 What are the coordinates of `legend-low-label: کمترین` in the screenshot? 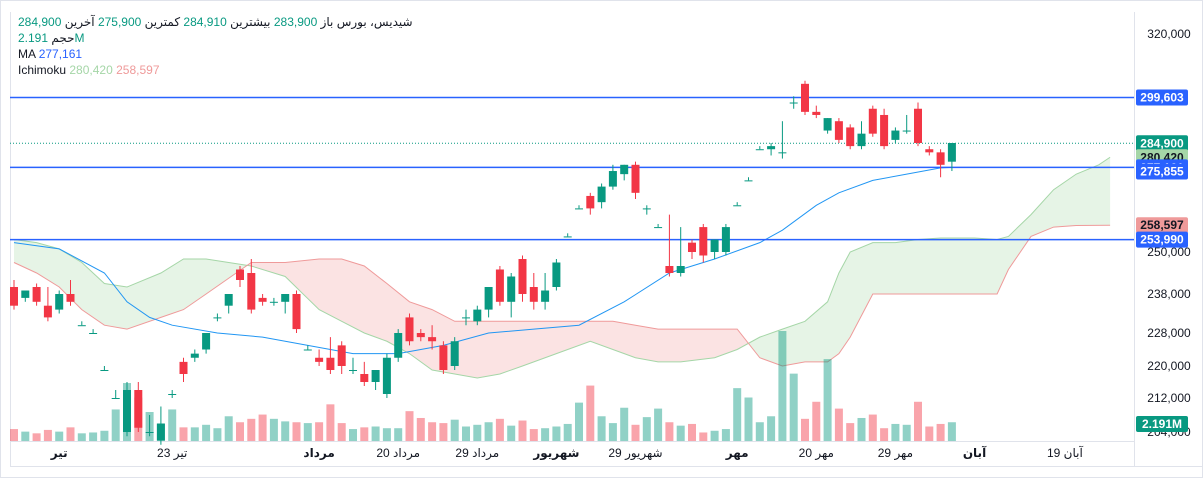 It's located at (162, 22).